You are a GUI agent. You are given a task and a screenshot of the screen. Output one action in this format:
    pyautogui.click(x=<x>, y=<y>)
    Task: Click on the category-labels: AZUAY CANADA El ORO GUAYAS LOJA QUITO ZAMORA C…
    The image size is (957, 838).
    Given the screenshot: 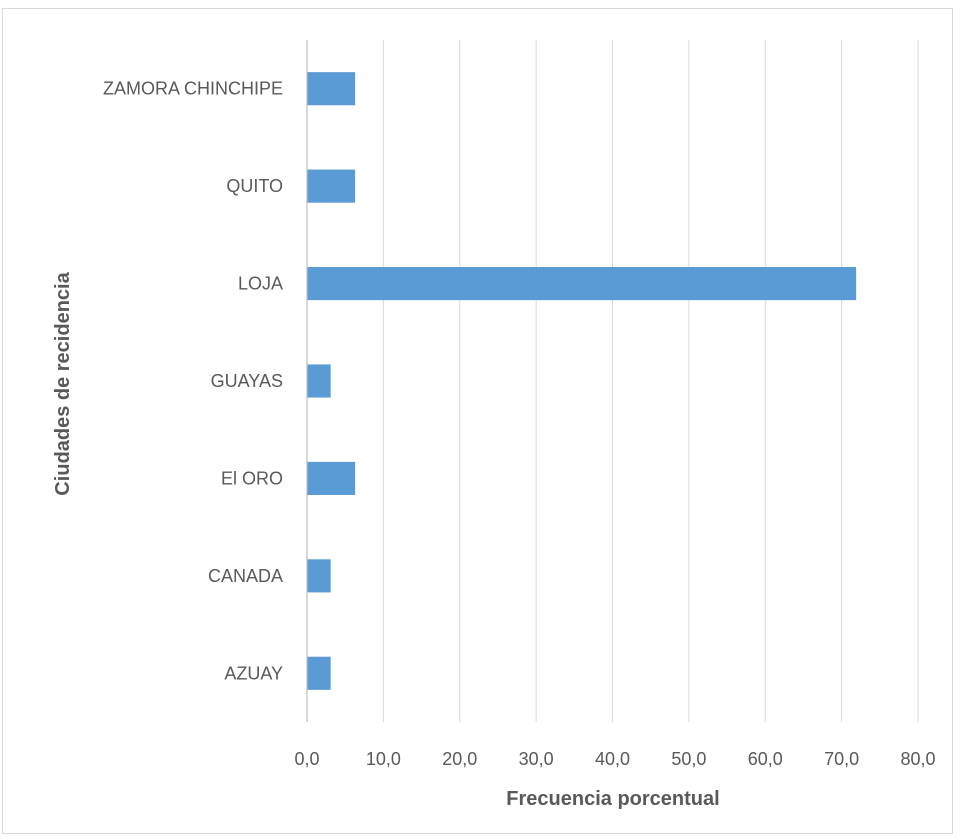 What is the action you would take?
    pyautogui.click(x=193, y=381)
    